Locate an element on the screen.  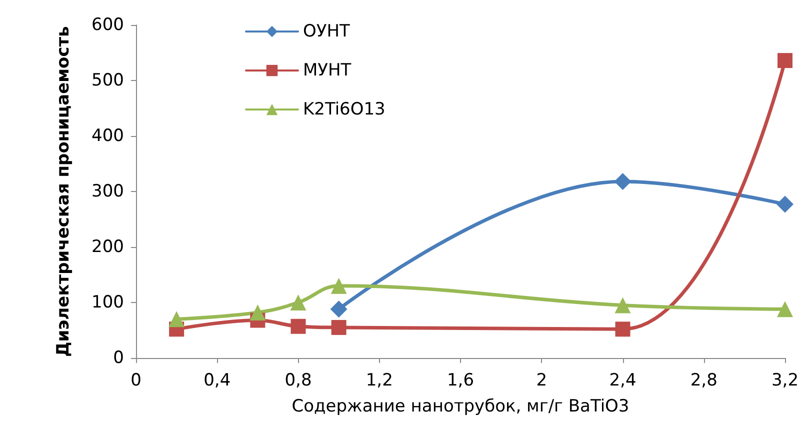
x-axis-title: Содержание нанотрубок, мг/г BaTiO3 is located at coordinates (461, 406).